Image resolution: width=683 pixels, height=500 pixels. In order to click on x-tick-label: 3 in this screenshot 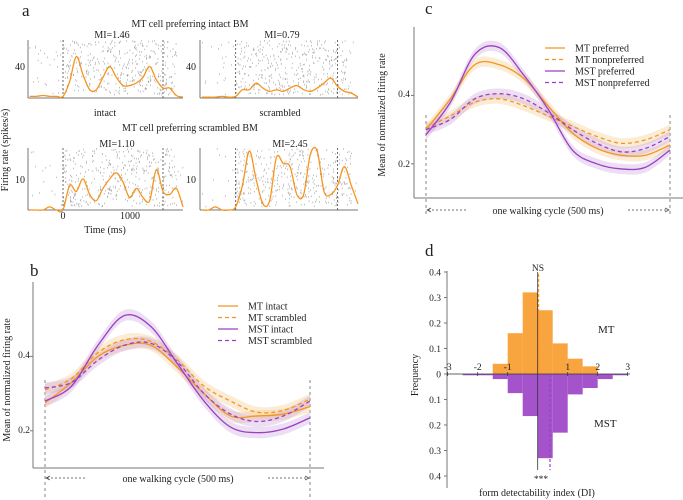, I will do `click(627, 368)`.